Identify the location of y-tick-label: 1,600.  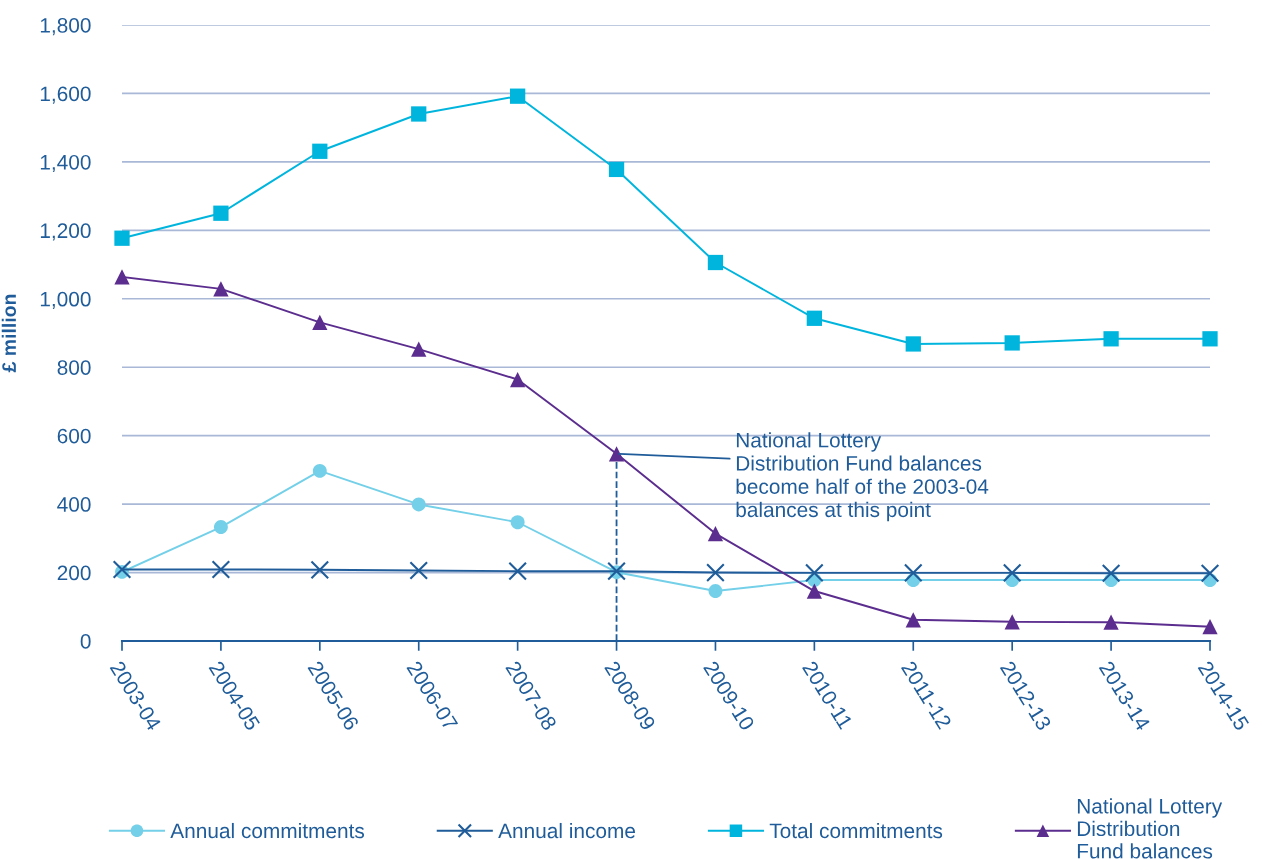
(65, 95).